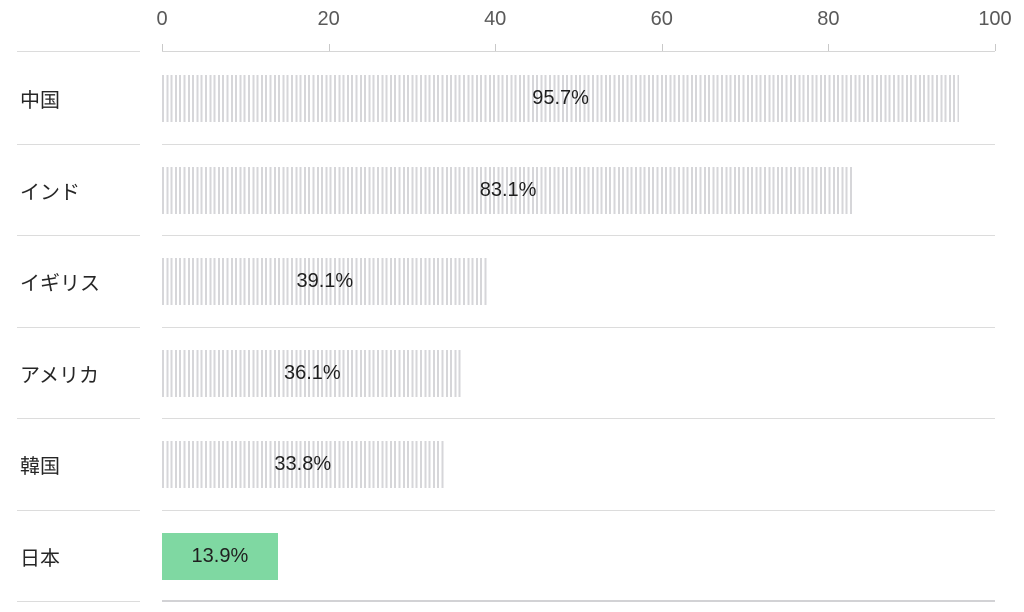  I want to click on x-axis-tick-label: 100, so click(995, 19).